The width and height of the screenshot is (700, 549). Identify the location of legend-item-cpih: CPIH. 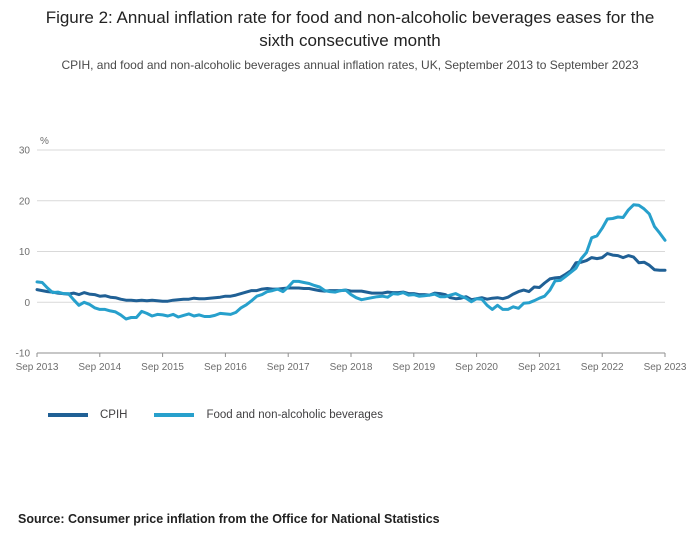
(87, 415).